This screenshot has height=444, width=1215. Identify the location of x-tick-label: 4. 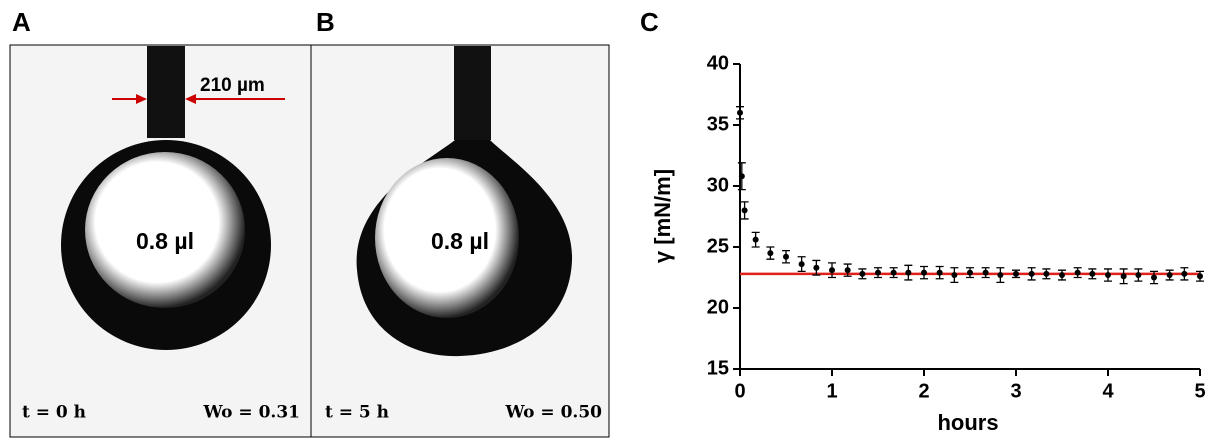
(1108, 391).